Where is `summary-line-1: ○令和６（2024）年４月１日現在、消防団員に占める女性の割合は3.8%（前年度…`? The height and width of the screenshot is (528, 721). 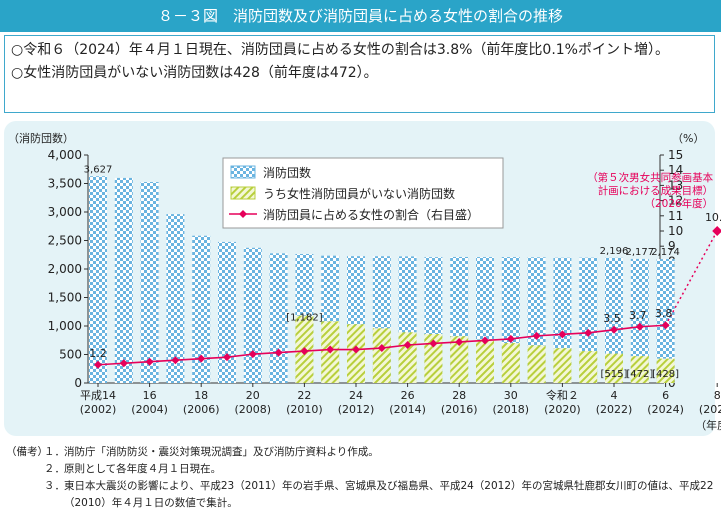 summary-line-1: ○令和６（2024）年４月１日現在、消防団員に占める女性の割合は3.8%（前年度… is located at coordinates (340, 50).